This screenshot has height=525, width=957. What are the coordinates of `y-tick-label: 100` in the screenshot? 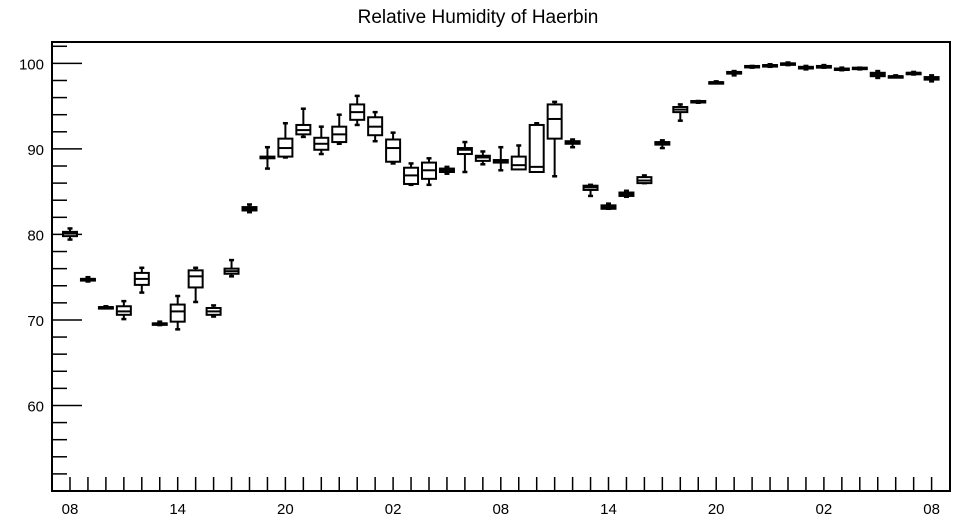 It's located at (31, 64).